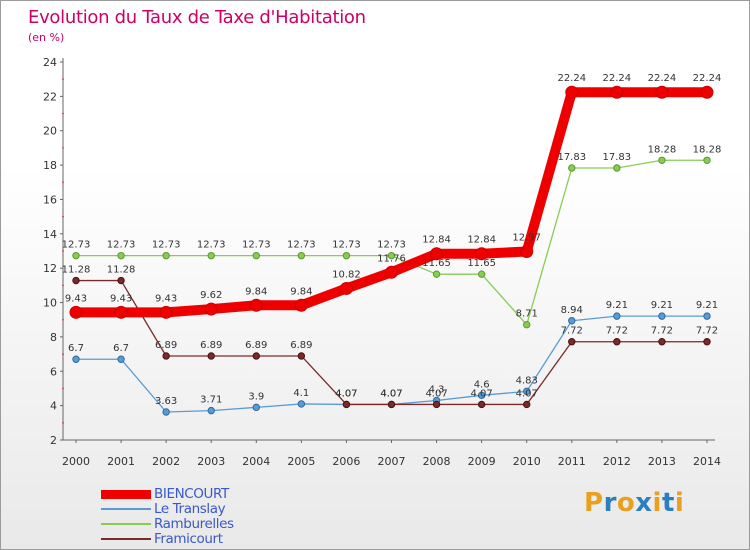 Image resolution: width=750 pixels, height=550 pixels. Describe the element at coordinates (301, 461) in the screenshot. I see `x-tick-label: 2005` at that location.